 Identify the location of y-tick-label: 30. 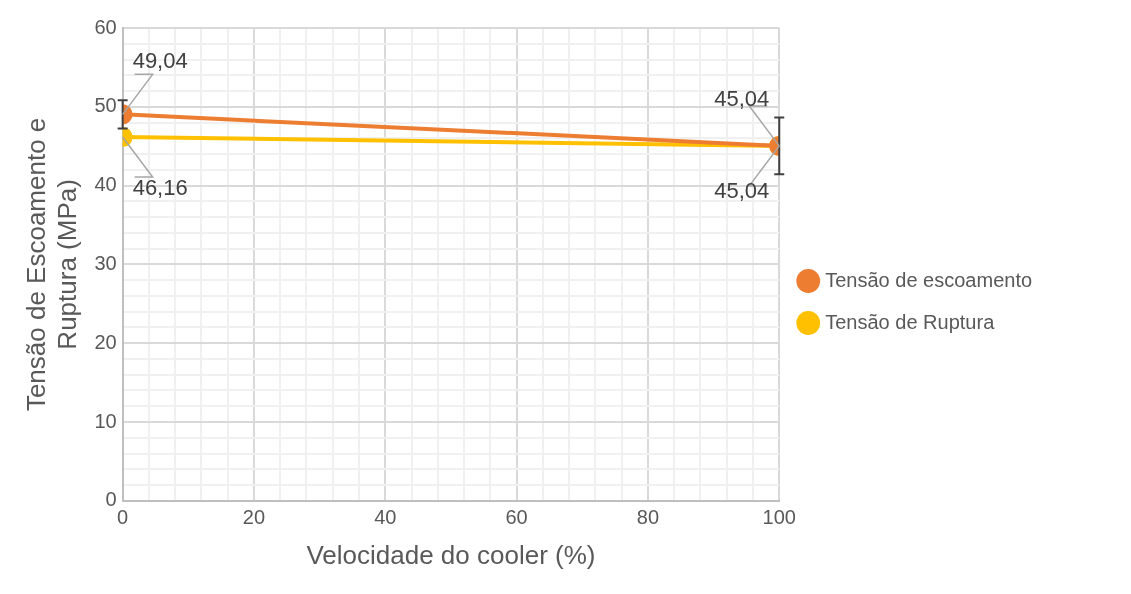
(105, 262).